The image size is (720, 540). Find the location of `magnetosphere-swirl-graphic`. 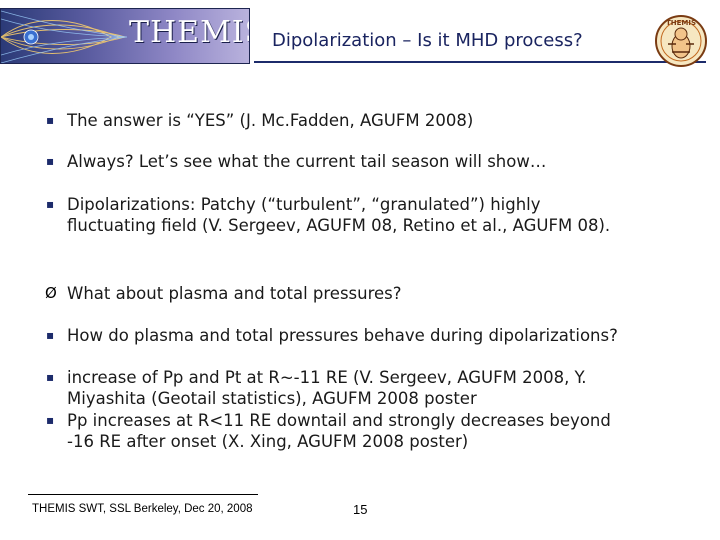

magnetosphere-swirl-graphic is located at coordinates (64, 36).